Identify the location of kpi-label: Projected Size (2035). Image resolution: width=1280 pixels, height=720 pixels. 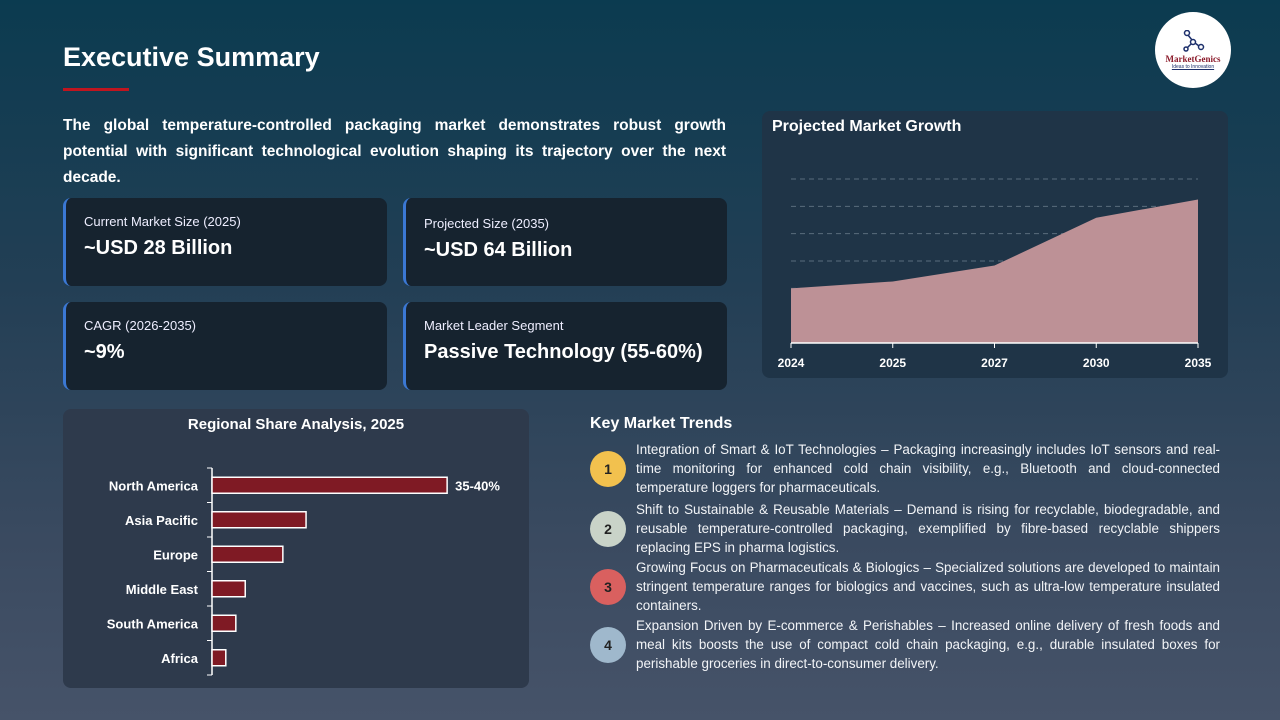
(487, 223).